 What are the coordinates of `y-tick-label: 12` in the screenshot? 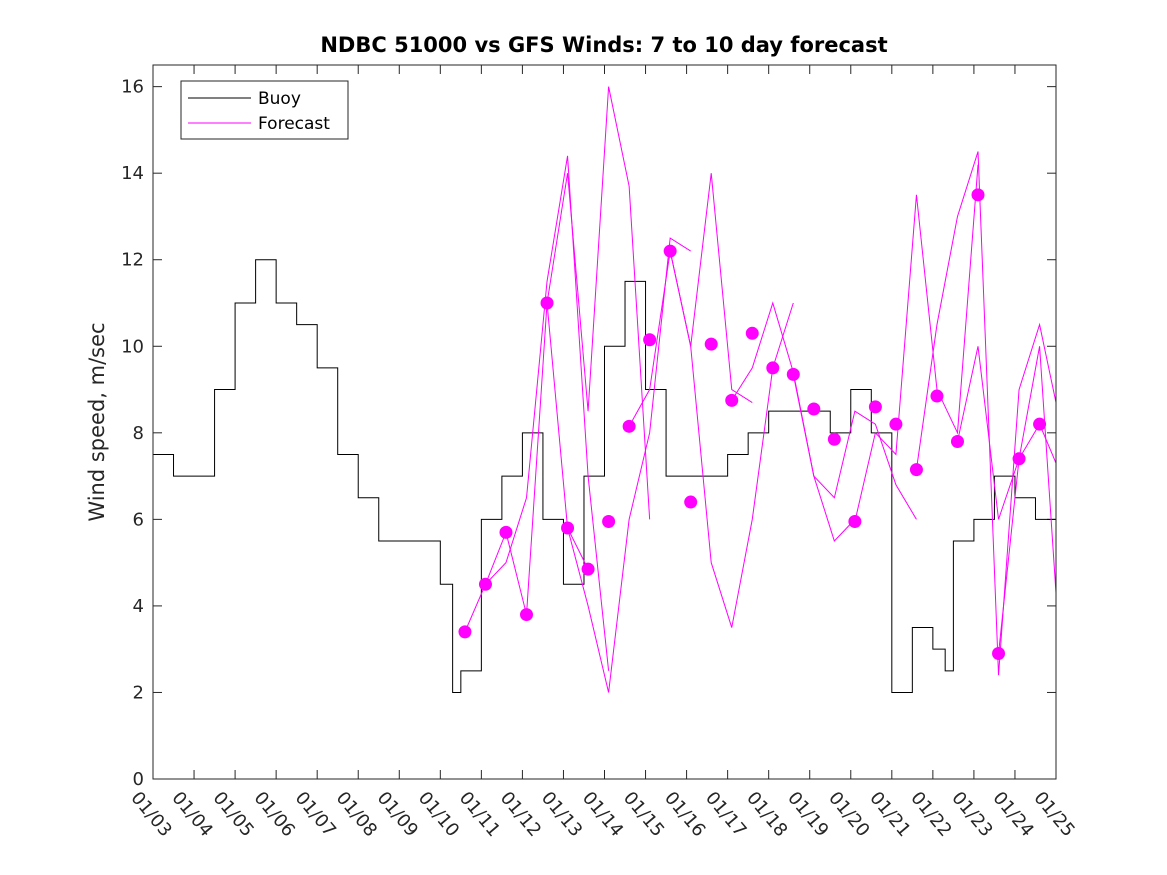 It's located at (132, 260).